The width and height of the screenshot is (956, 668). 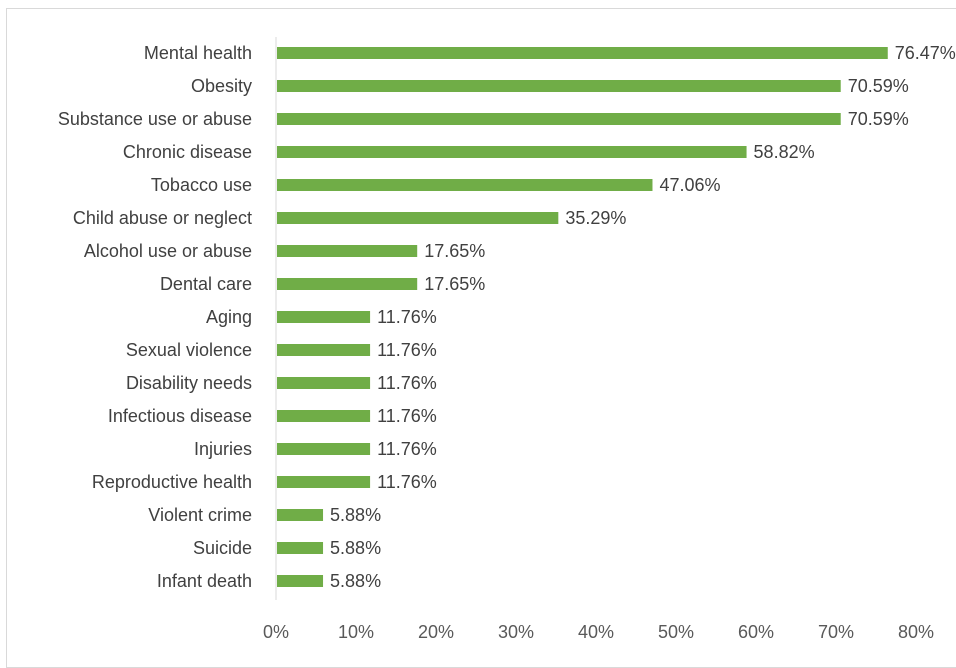 What do you see at coordinates (436, 632) in the screenshot?
I see `x-tick-label: 20%` at bounding box center [436, 632].